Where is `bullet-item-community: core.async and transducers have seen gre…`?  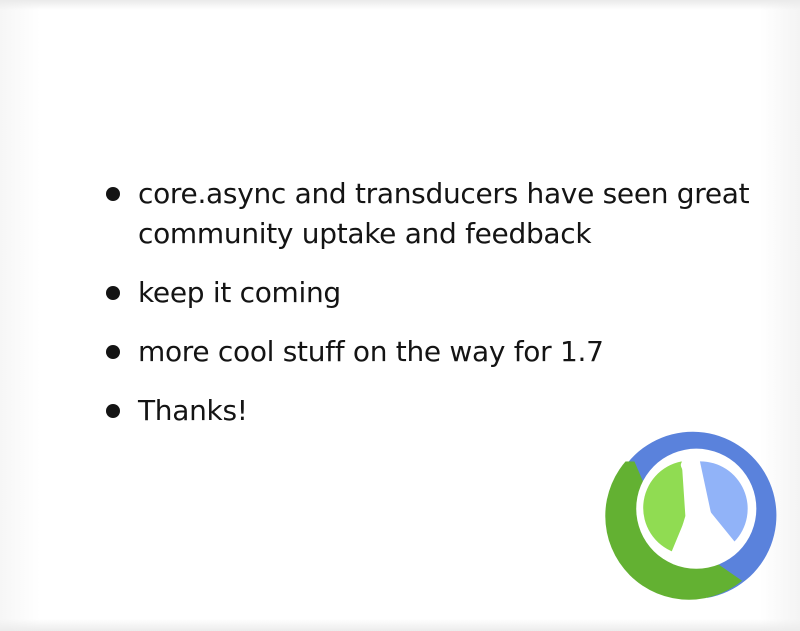
bullet-item-community: core.async and transducers have seen gre… is located at coordinates (434, 214).